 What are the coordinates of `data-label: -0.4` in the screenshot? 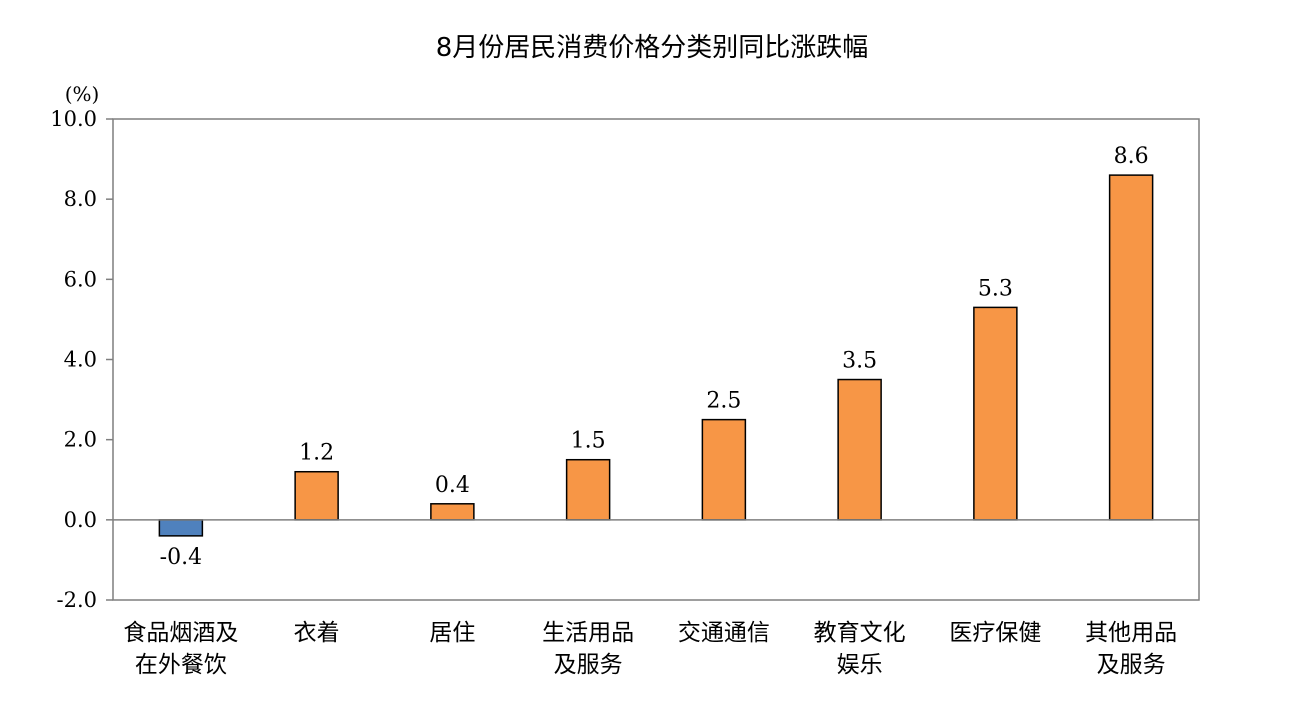 It's located at (181, 557).